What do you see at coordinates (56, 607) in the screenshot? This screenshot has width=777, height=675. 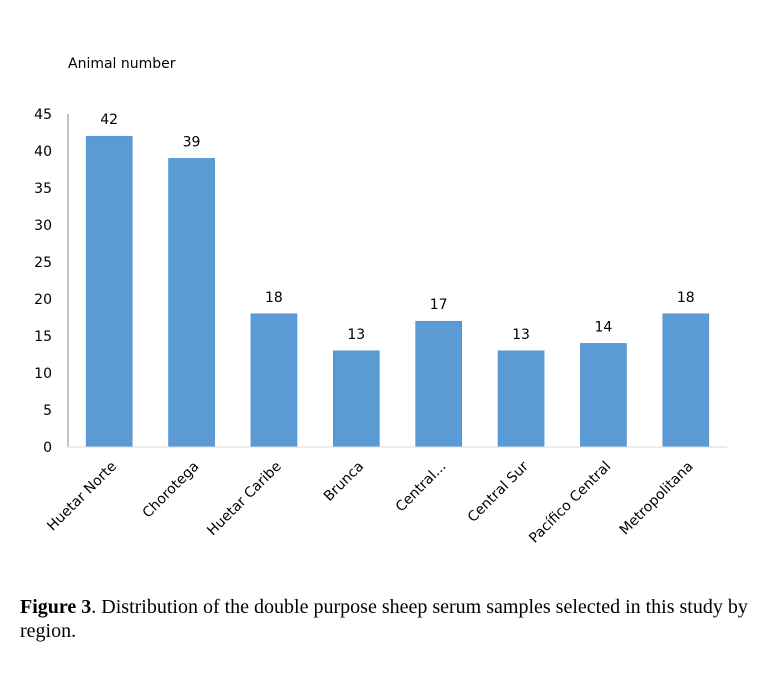 I see `figure-label: Figure 3` at bounding box center [56, 607].